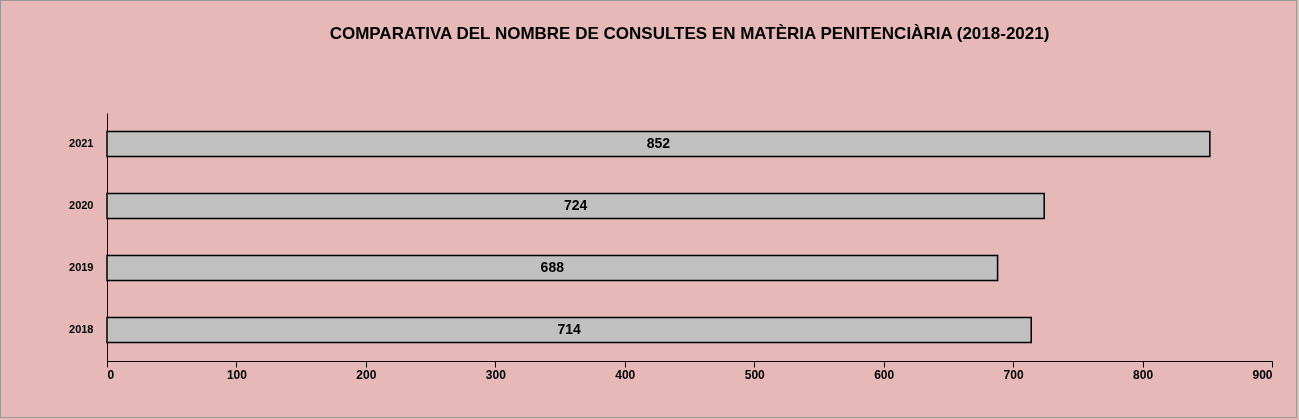 The width and height of the screenshot is (1299, 420). What do you see at coordinates (552, 267) in the screenshot?
I see `data-label: 688` at bounding box center [552, 267].